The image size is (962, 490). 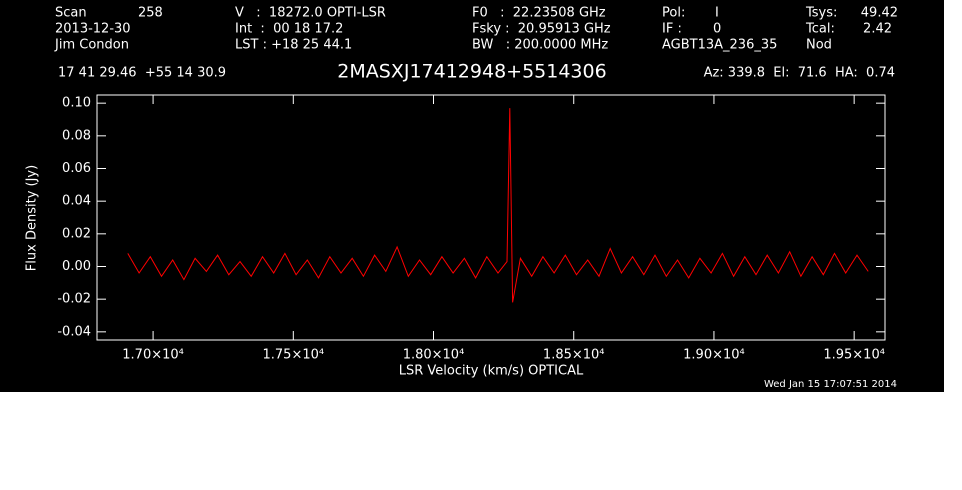 I want to click on y-axis-label: Flux Density (Jy), so click(x=32, y=218).